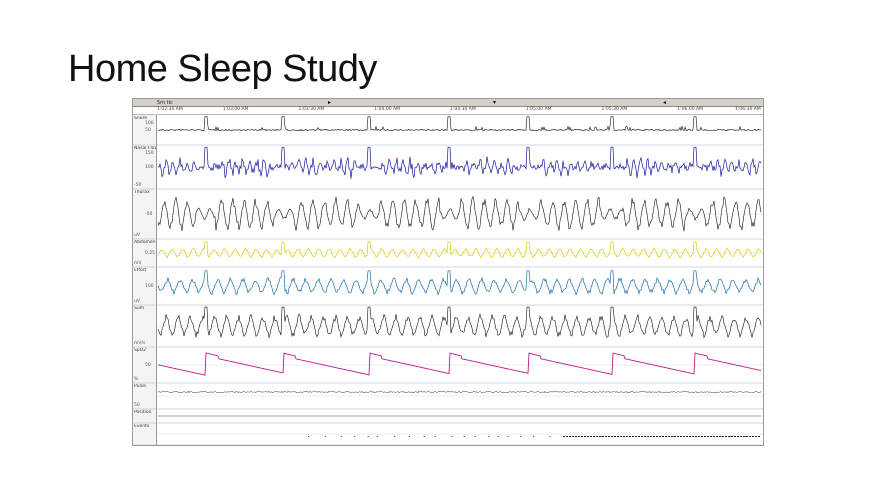 The image size is (880, 495). Describe the element at coordinates (140, 386) in the screenshot. I see `channel-label: Pulse` at that location.